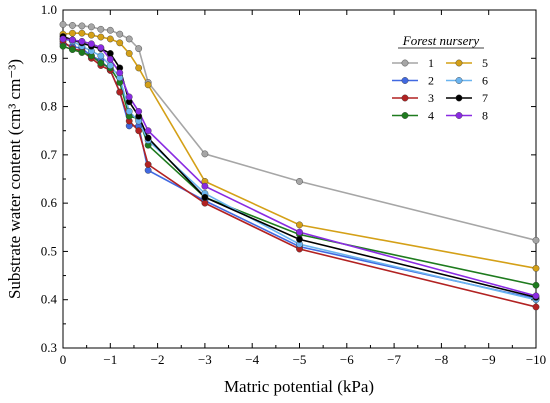 This screenshot has height=403, width=550. What do you see at coordinates (440, 78) in the screenshot?
I see `legend: Forest nursery 1 2 3 4 5 6 7 8` at bounding box center [440, 78].